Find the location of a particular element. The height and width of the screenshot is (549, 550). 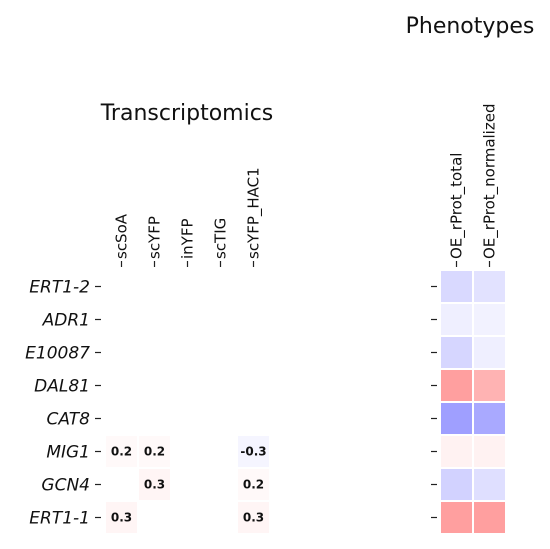

row-label: E10087 is located at coordinates (57, 354).